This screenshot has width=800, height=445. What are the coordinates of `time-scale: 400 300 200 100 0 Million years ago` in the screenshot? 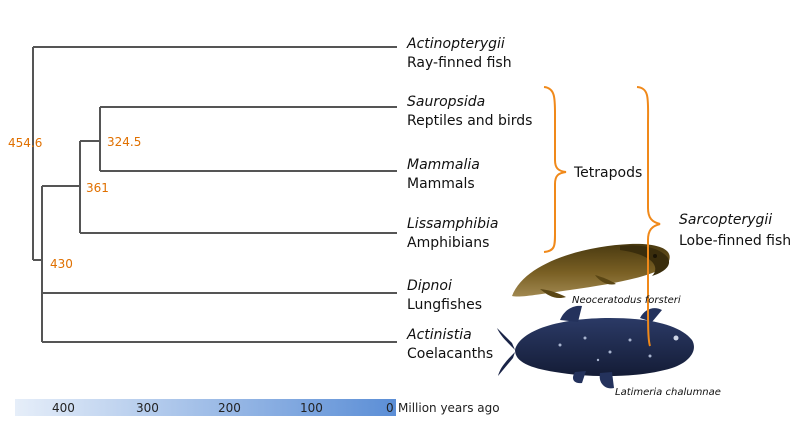 It's located at (257, 407).